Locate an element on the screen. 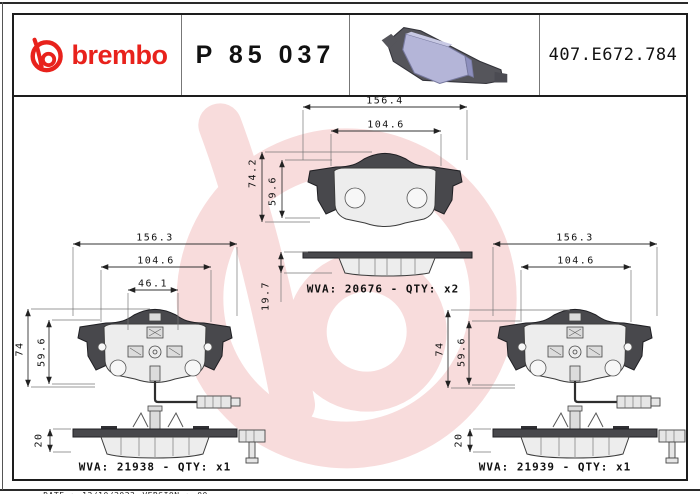 The height and width of the screenshot is (494, 700). part-number: P 85 037 is located at coordinates (265, 54).